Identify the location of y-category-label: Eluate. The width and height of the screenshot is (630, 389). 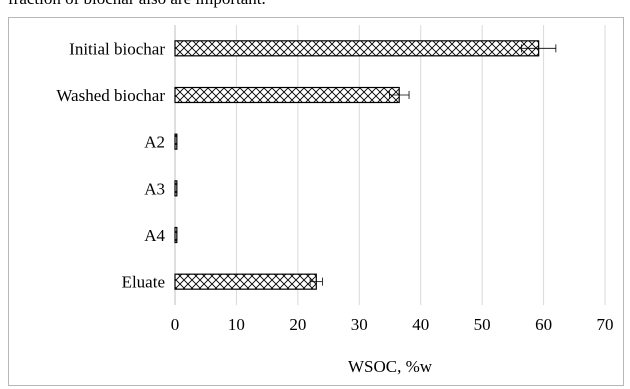
(143, 282).